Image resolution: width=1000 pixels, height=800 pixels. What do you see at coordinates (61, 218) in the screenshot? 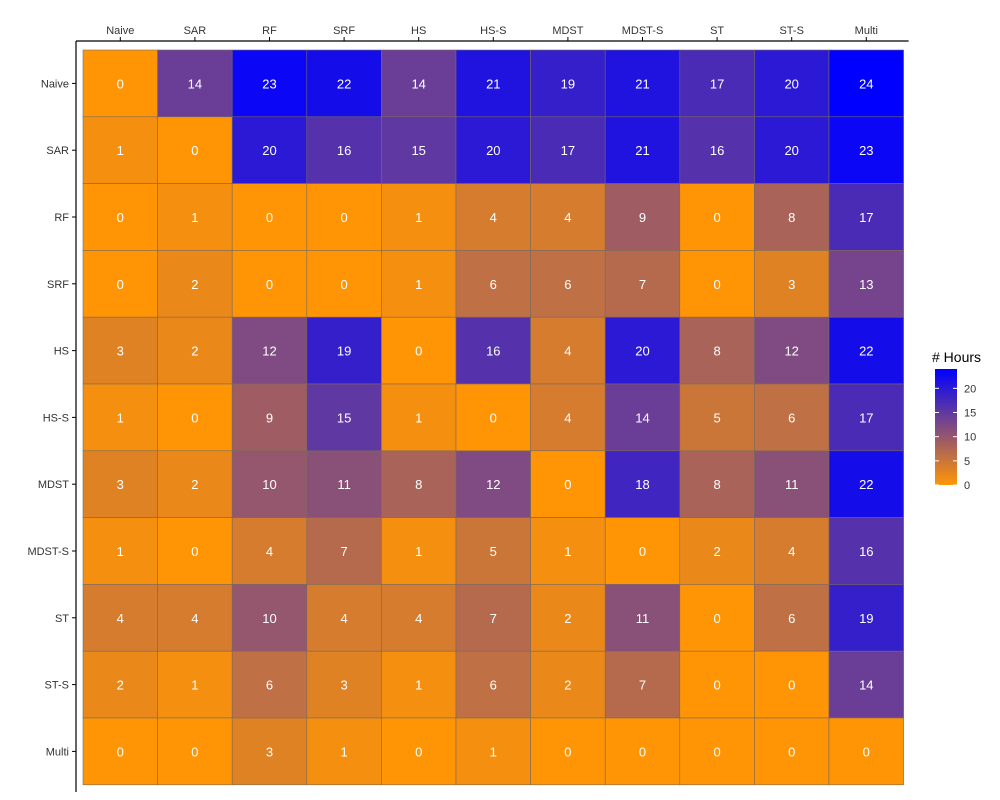
I see `y-tick-label: RF` at bounding box center [61, 218].